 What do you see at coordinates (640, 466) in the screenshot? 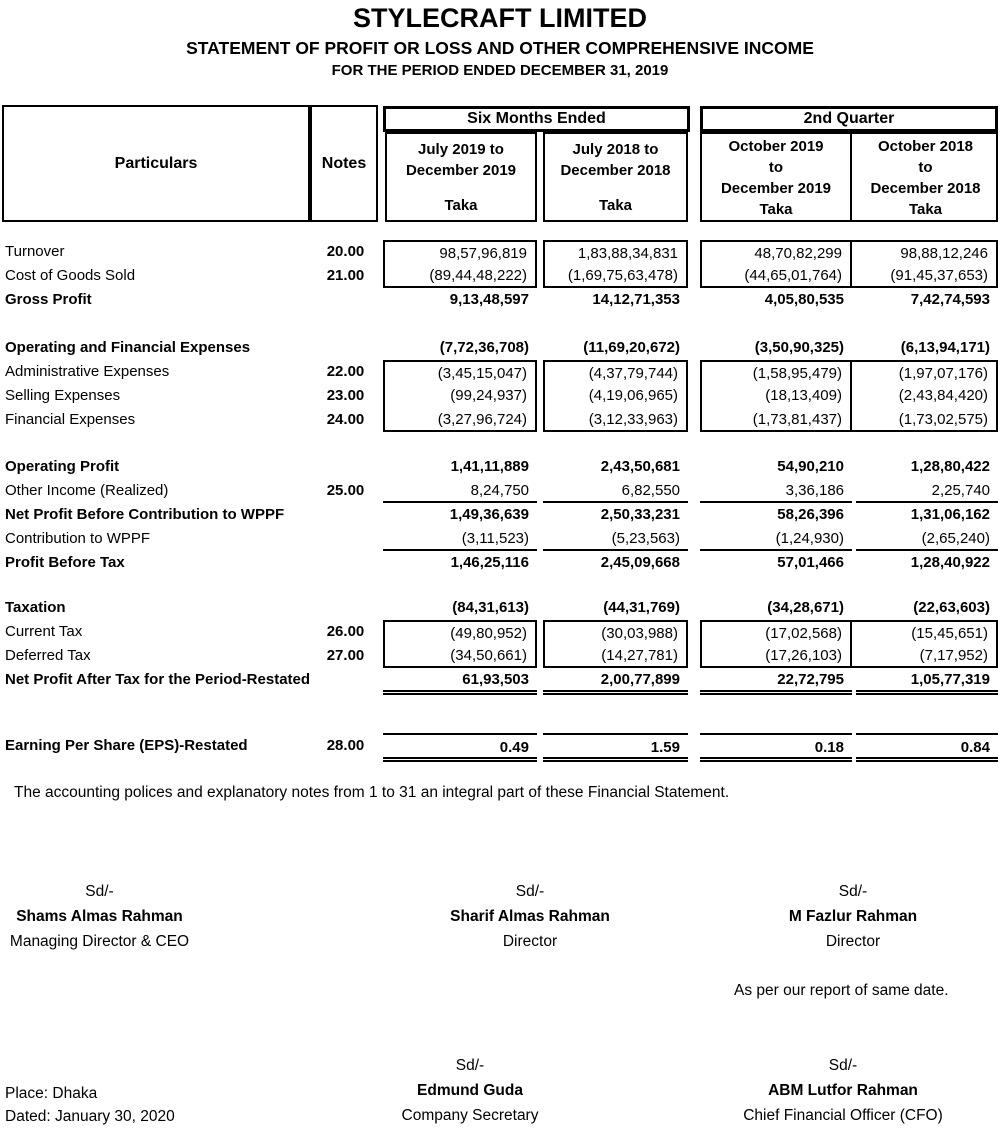
I see `value-cell: 2,43,50,681` at bounding box center [640, 466].